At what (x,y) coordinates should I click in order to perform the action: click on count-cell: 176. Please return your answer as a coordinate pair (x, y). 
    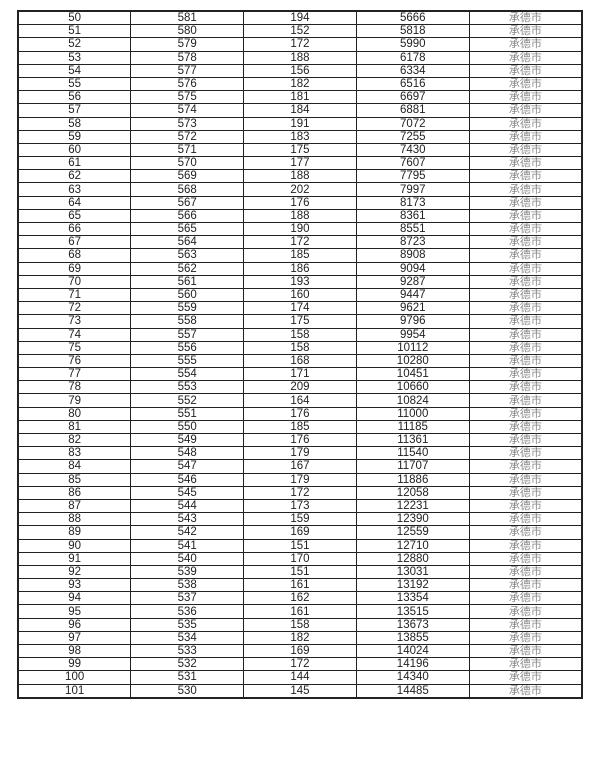
    Looking at the image, I should click on (300, 440).